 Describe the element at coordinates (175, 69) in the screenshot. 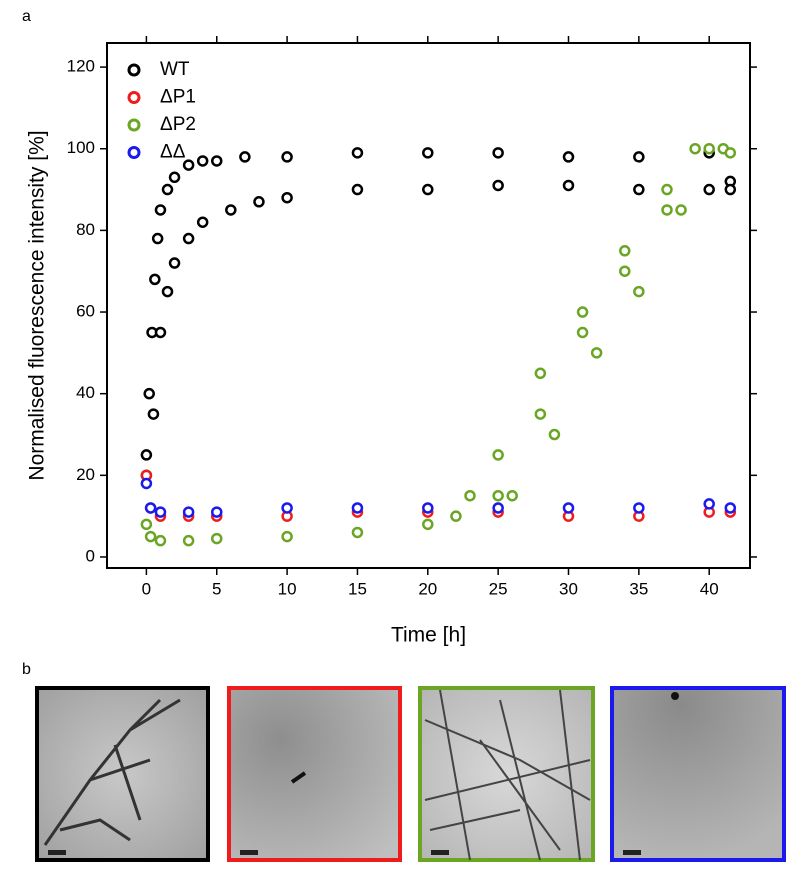

I see `legend-label: WT` at that location.